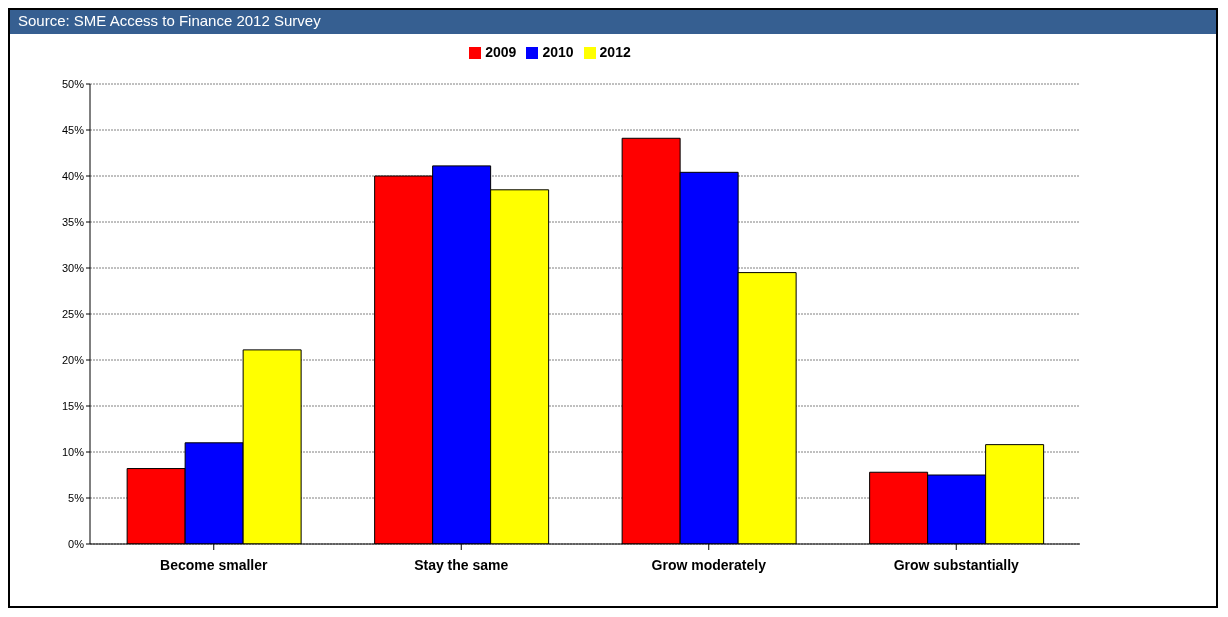 The width and height of the screenshot is (1228, 617). Describe the element at coordinates (709, 564) in the screenshot. I see `x-tick-label: Grow moderately` at that location.